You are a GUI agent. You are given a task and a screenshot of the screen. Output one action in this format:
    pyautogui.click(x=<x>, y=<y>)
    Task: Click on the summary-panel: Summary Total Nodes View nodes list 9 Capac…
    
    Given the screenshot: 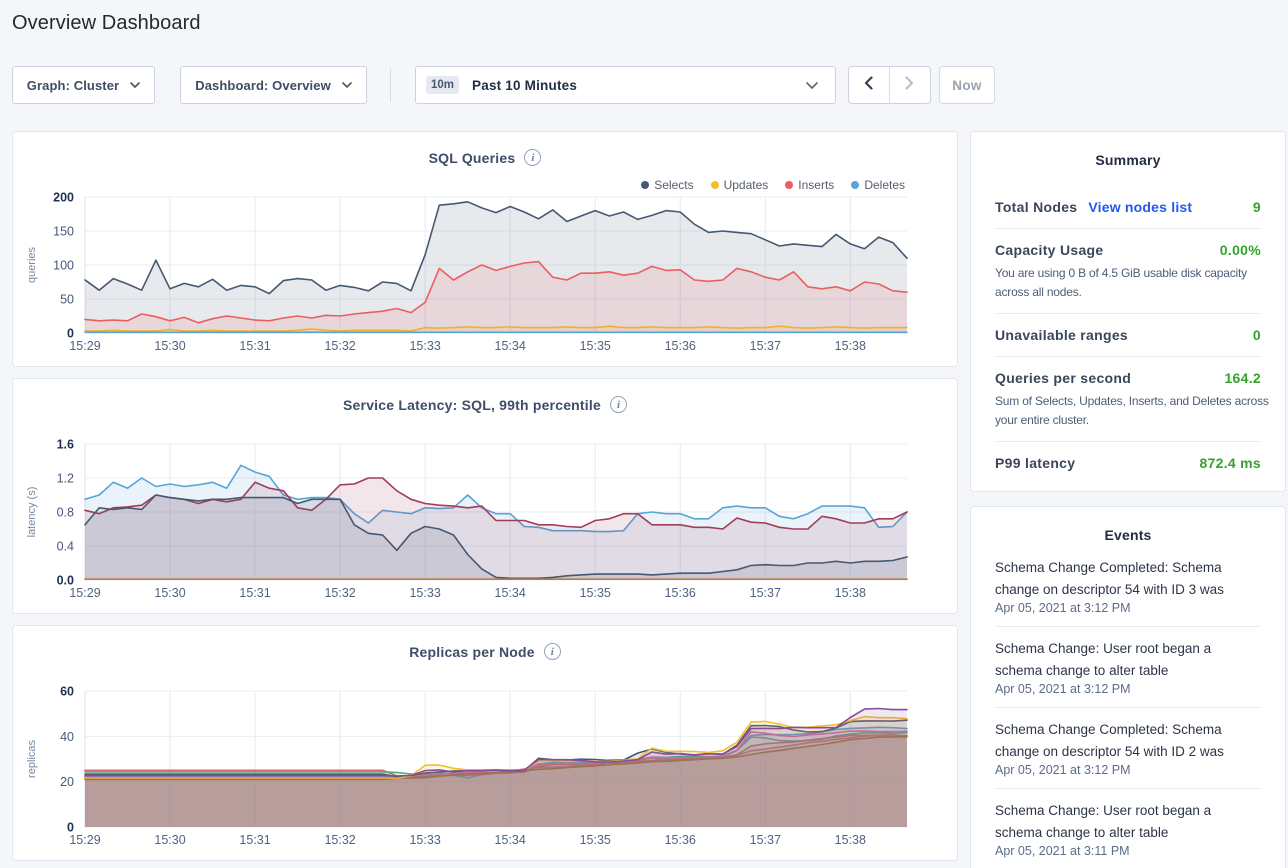 What is the action you would take?
    pyautogui.click(x=1128, y=311)
    